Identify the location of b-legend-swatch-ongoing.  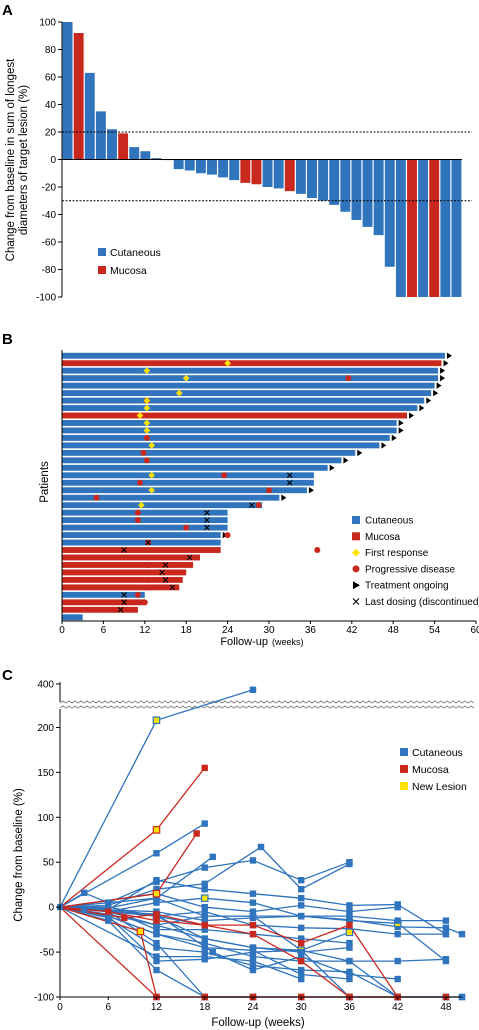
(356, 585).